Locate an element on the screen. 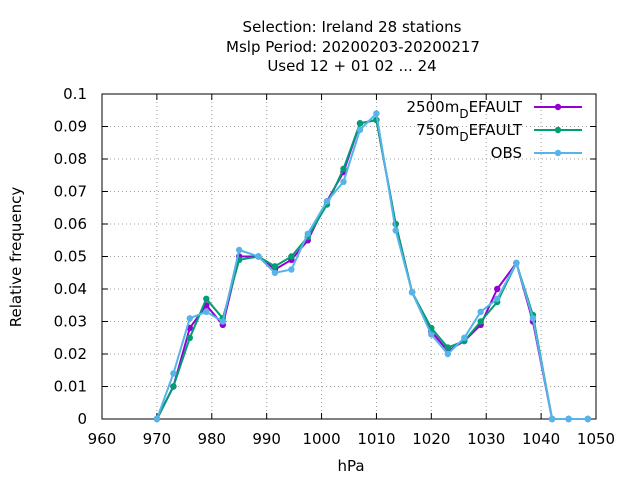  y-tick-label: 0.08 is located at coordinates (70, 159).